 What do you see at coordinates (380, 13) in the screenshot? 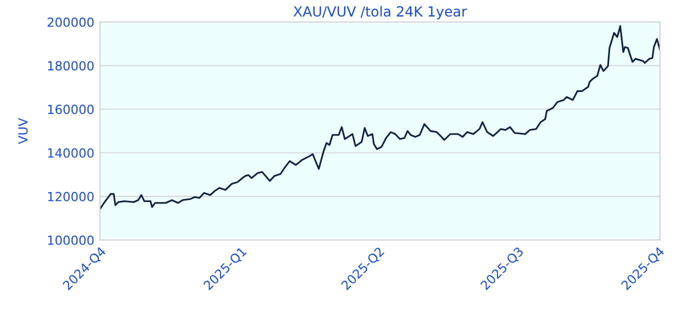
I see `chart-title: XAU/VUV /tola 24K 1year` at bounding box center [380, 13].